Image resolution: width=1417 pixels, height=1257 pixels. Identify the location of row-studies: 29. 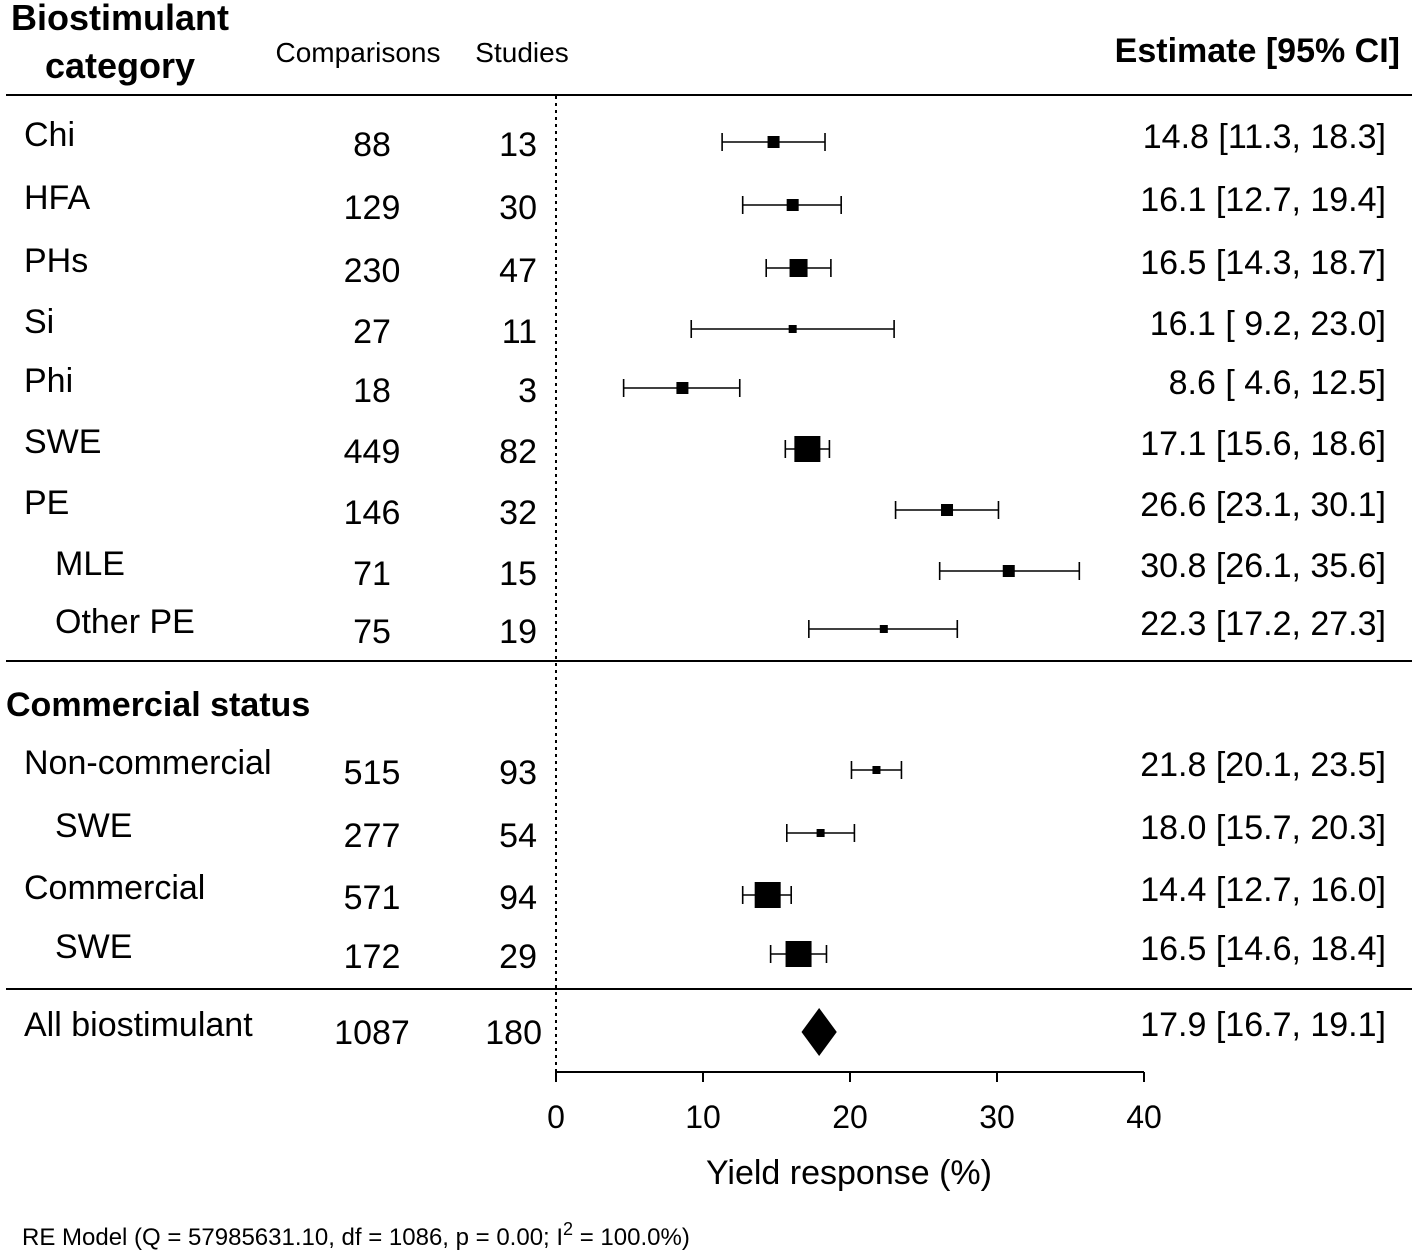
(518, 957).